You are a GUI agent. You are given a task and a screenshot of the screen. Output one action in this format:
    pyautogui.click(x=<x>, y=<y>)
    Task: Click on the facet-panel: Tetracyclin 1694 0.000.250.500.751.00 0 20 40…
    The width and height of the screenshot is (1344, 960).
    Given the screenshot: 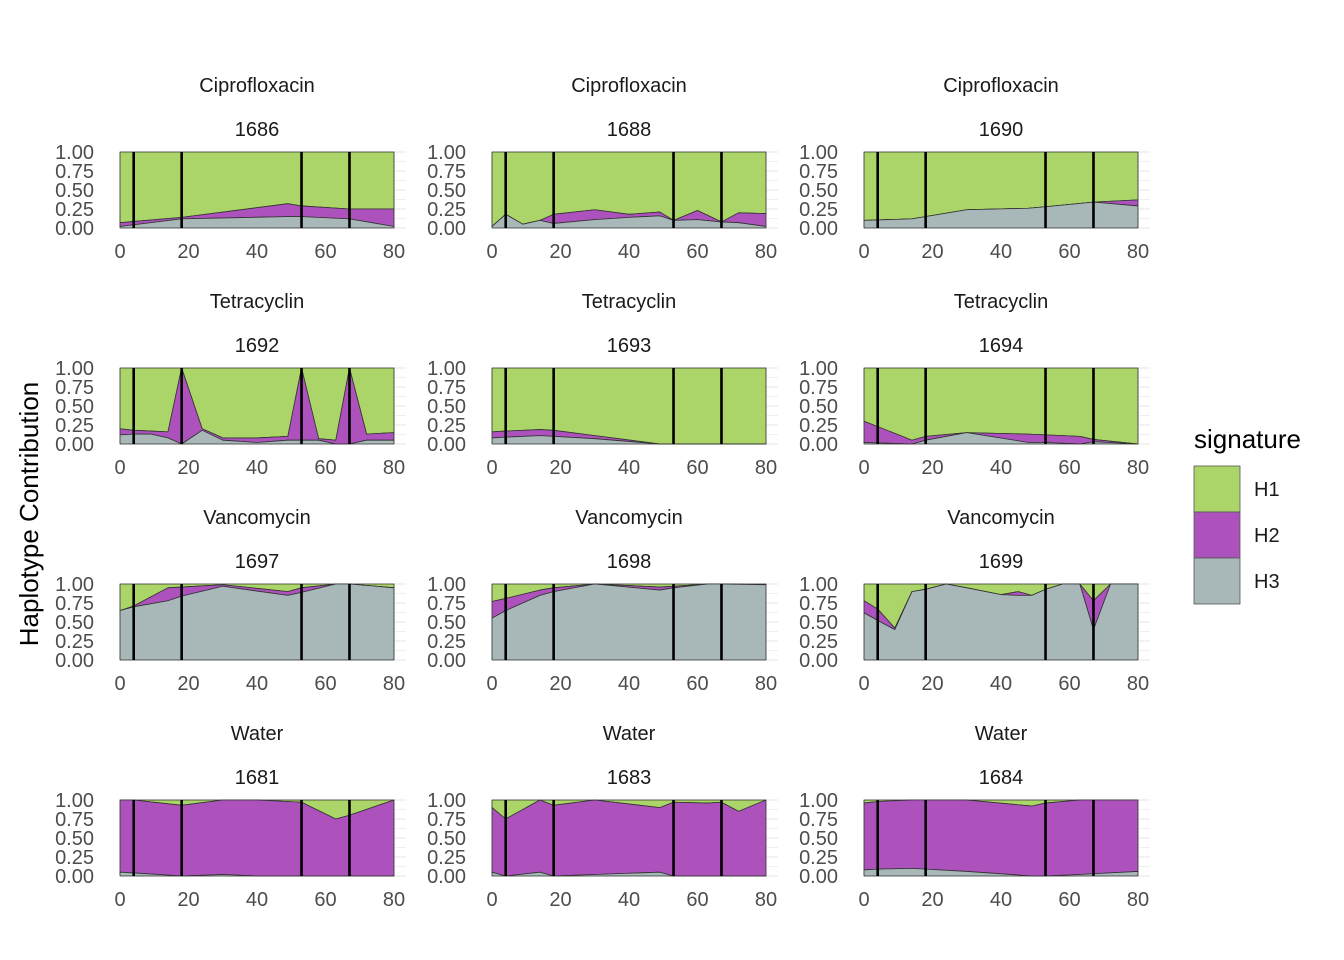 What is the action you would take?
    pyautogui.click(x=974, y=385)
    